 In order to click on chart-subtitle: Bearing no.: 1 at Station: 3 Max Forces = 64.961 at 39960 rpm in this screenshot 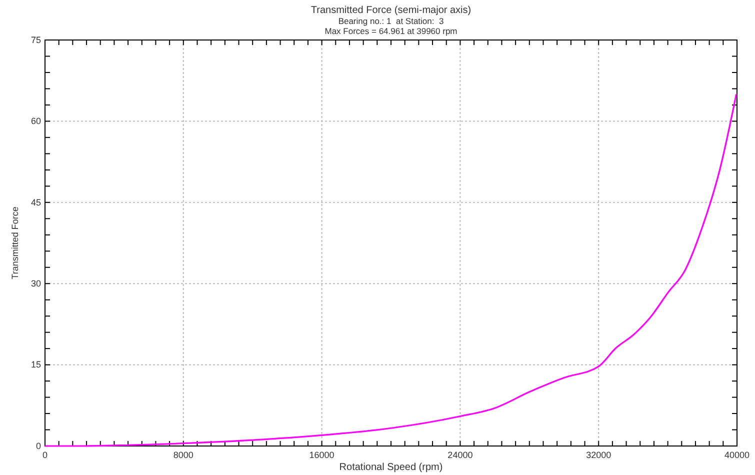, I will do `click(391, 26)`.